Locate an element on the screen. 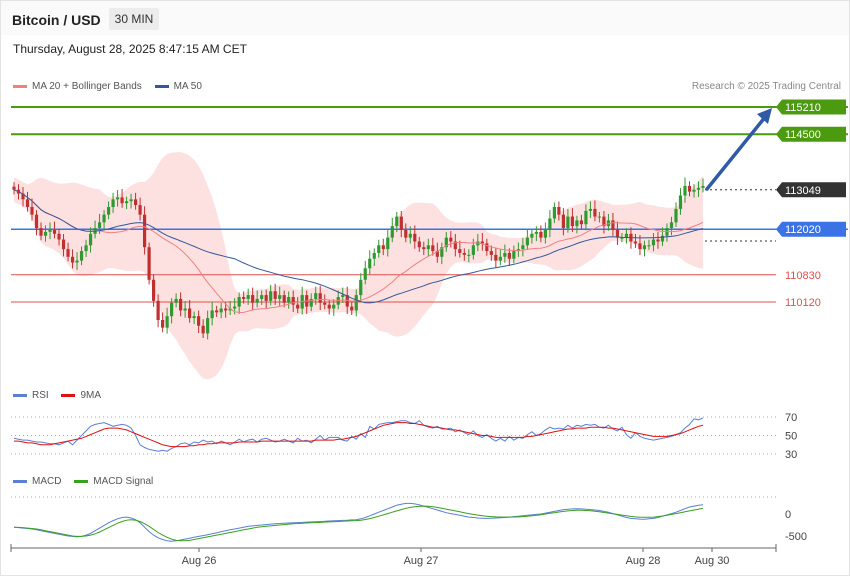 Image resolution: width=850 pixels, height=576 pixels. research-credit: Research © 2025 Trading Central is located at coordinates (766, 86).